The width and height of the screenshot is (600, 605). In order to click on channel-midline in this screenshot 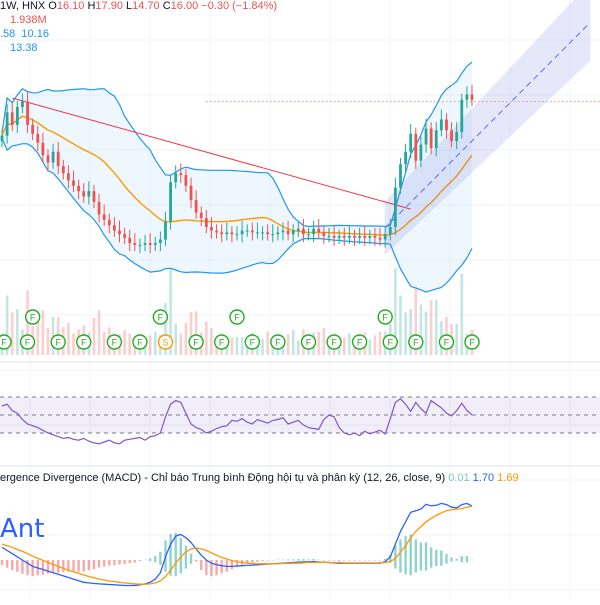, I will do `click(487, 125)`.